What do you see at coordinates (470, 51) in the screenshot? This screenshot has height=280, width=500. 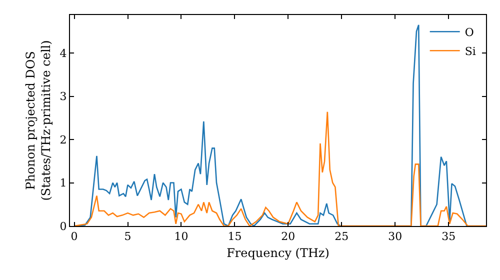 I see `legend-label: Si` at bounding box center [470, 51].